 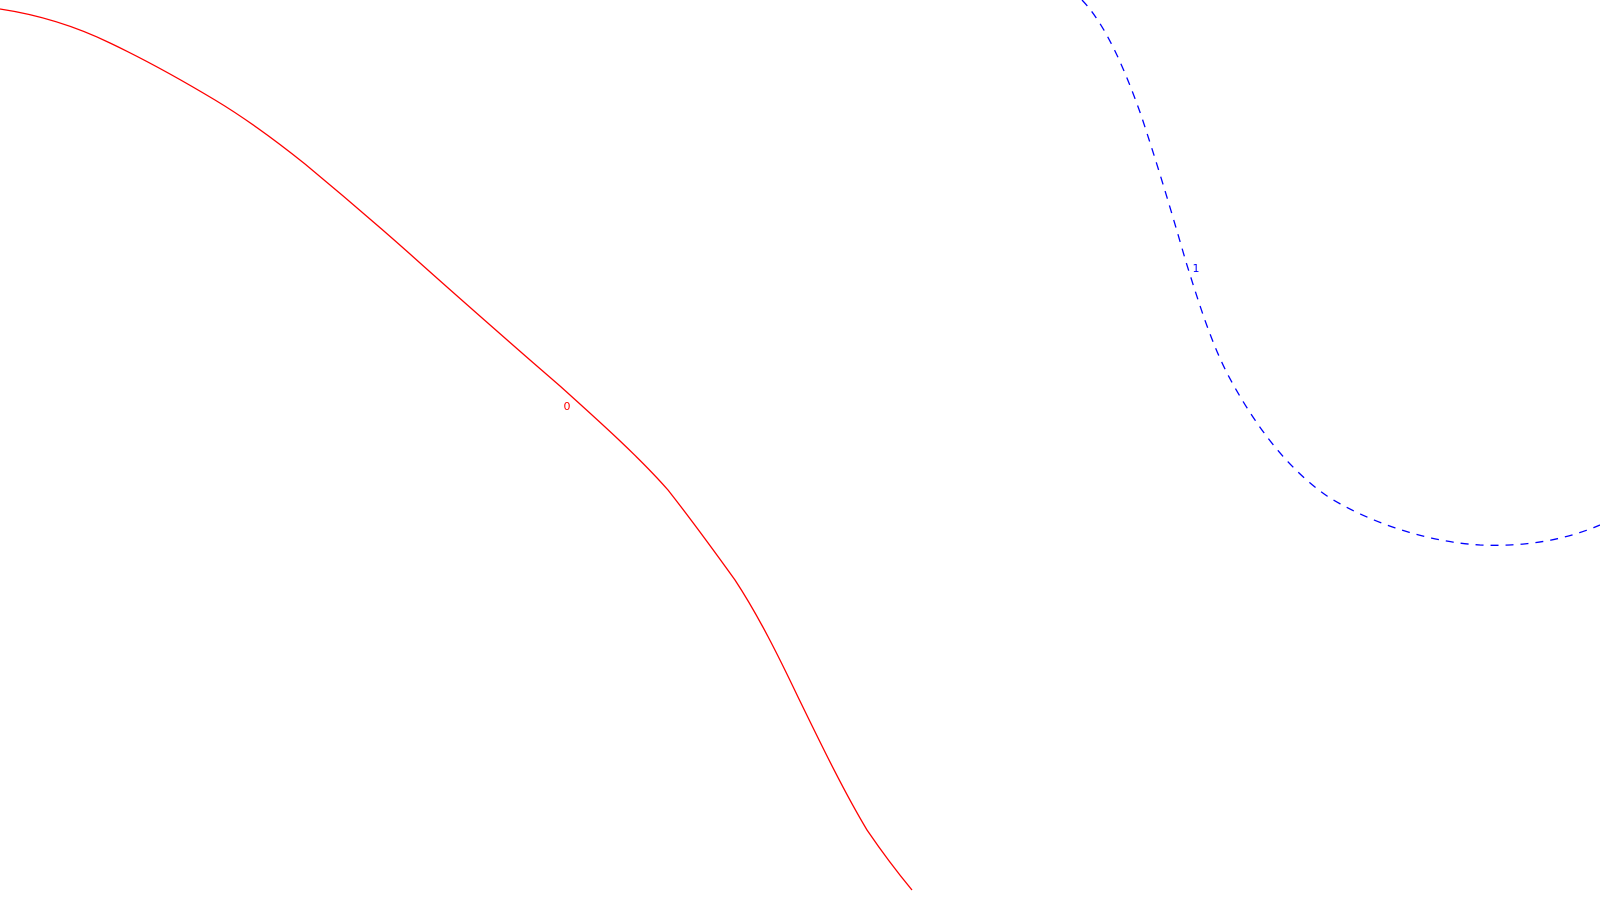 I want to click on contour-label-0: 0, so click(x=567, y=406).